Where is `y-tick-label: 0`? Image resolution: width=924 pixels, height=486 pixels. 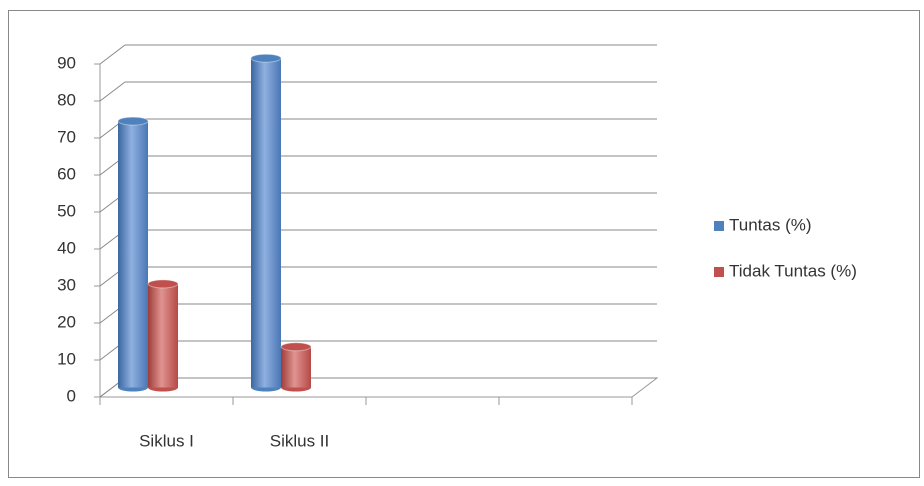 y-tick-label: 0 is located at coordinates (71, 395).